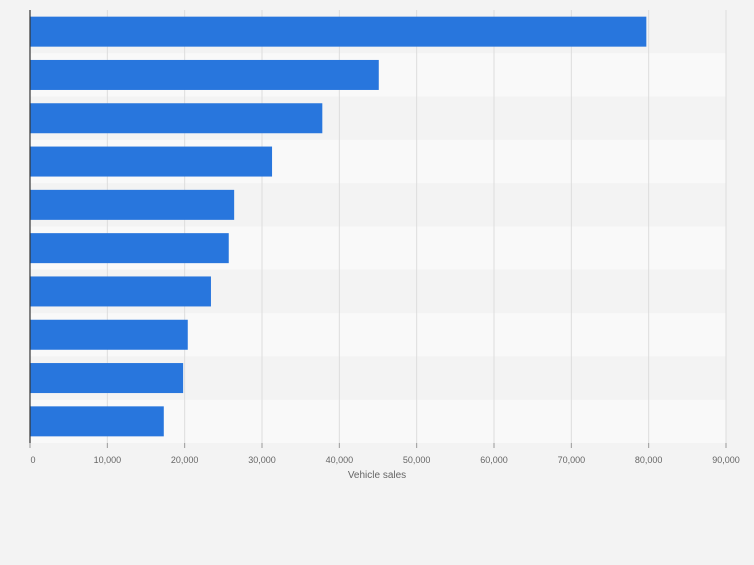 The image size is (754, 565). I want to click on x-tick-label: 80,000, so click(649, 460).